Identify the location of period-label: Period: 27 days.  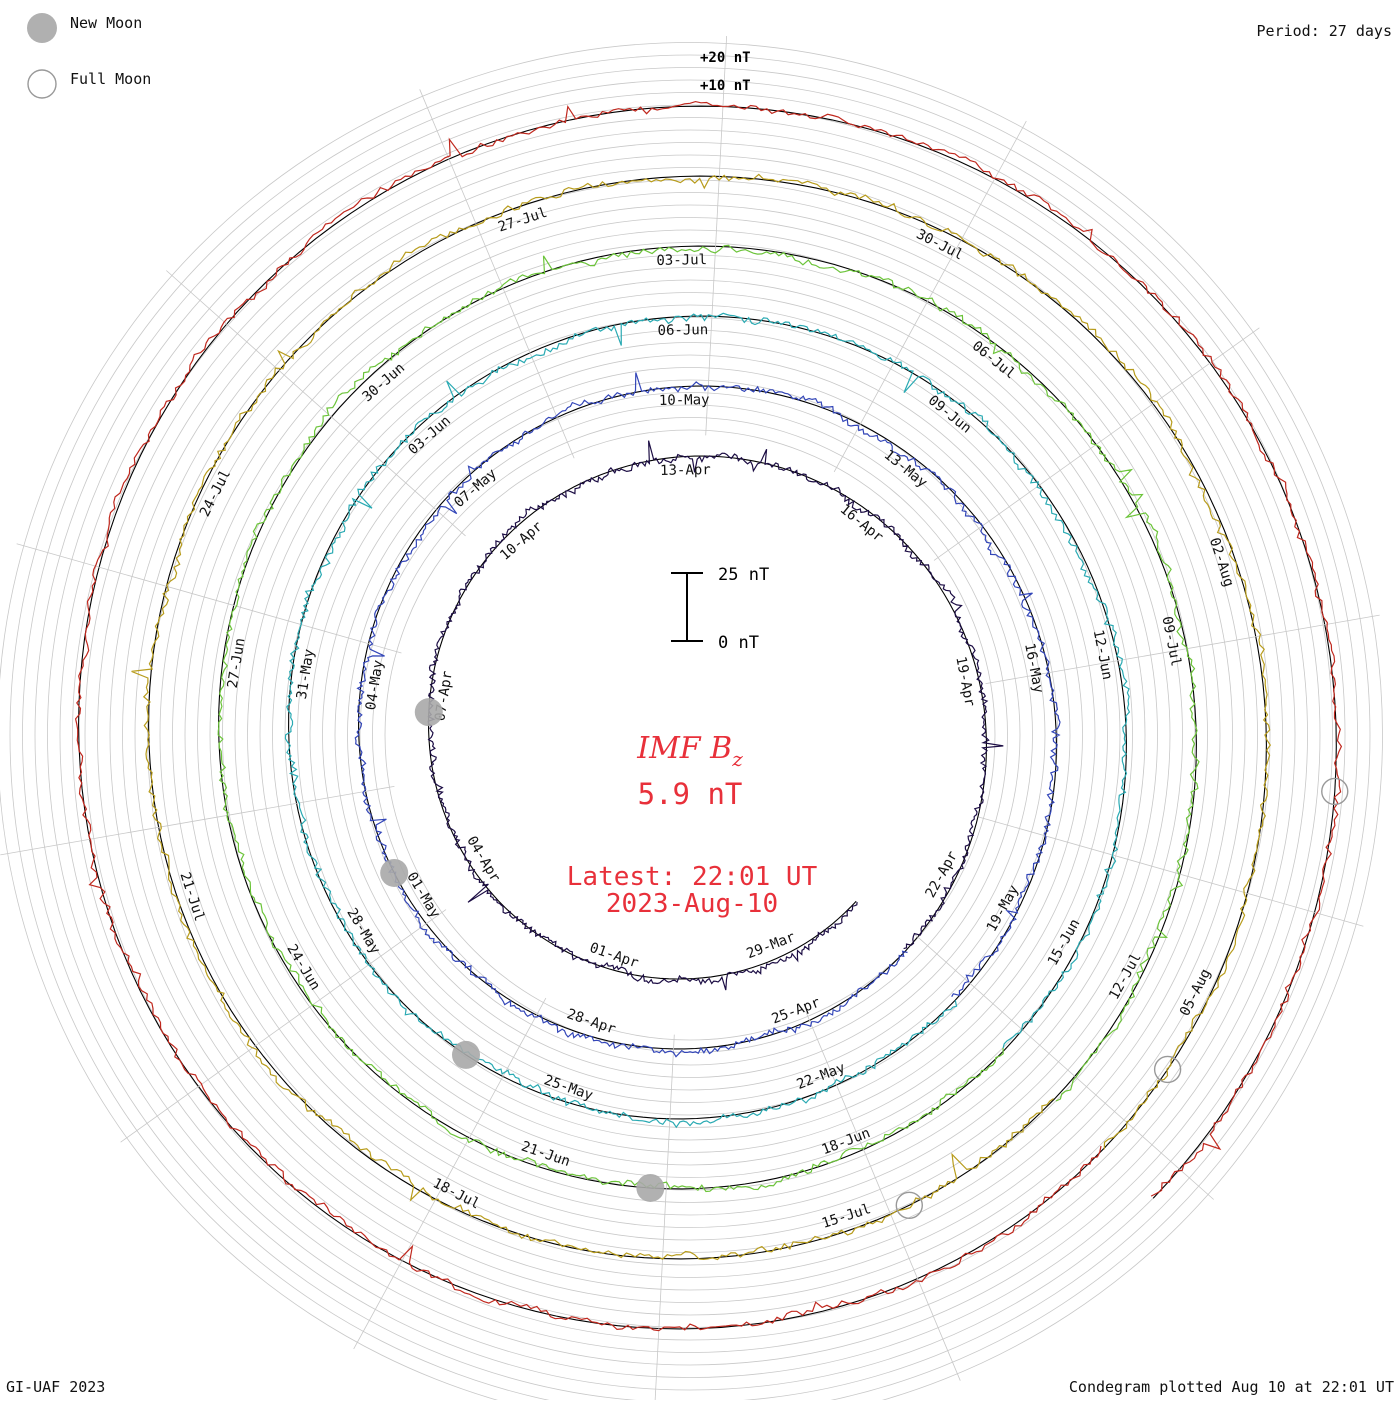
(1324, 31).